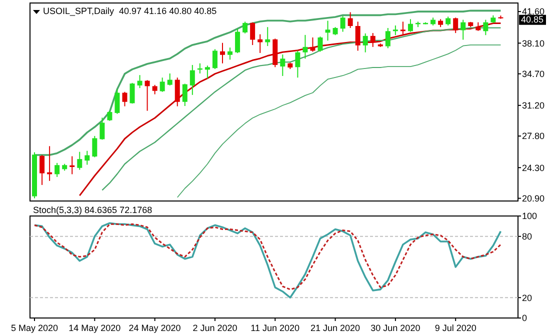 The width and height of the screenshot is (548, 336). Describe the element at coordinates (532, 19) in the screenshot. I see `annotation: 40.85` at that location.